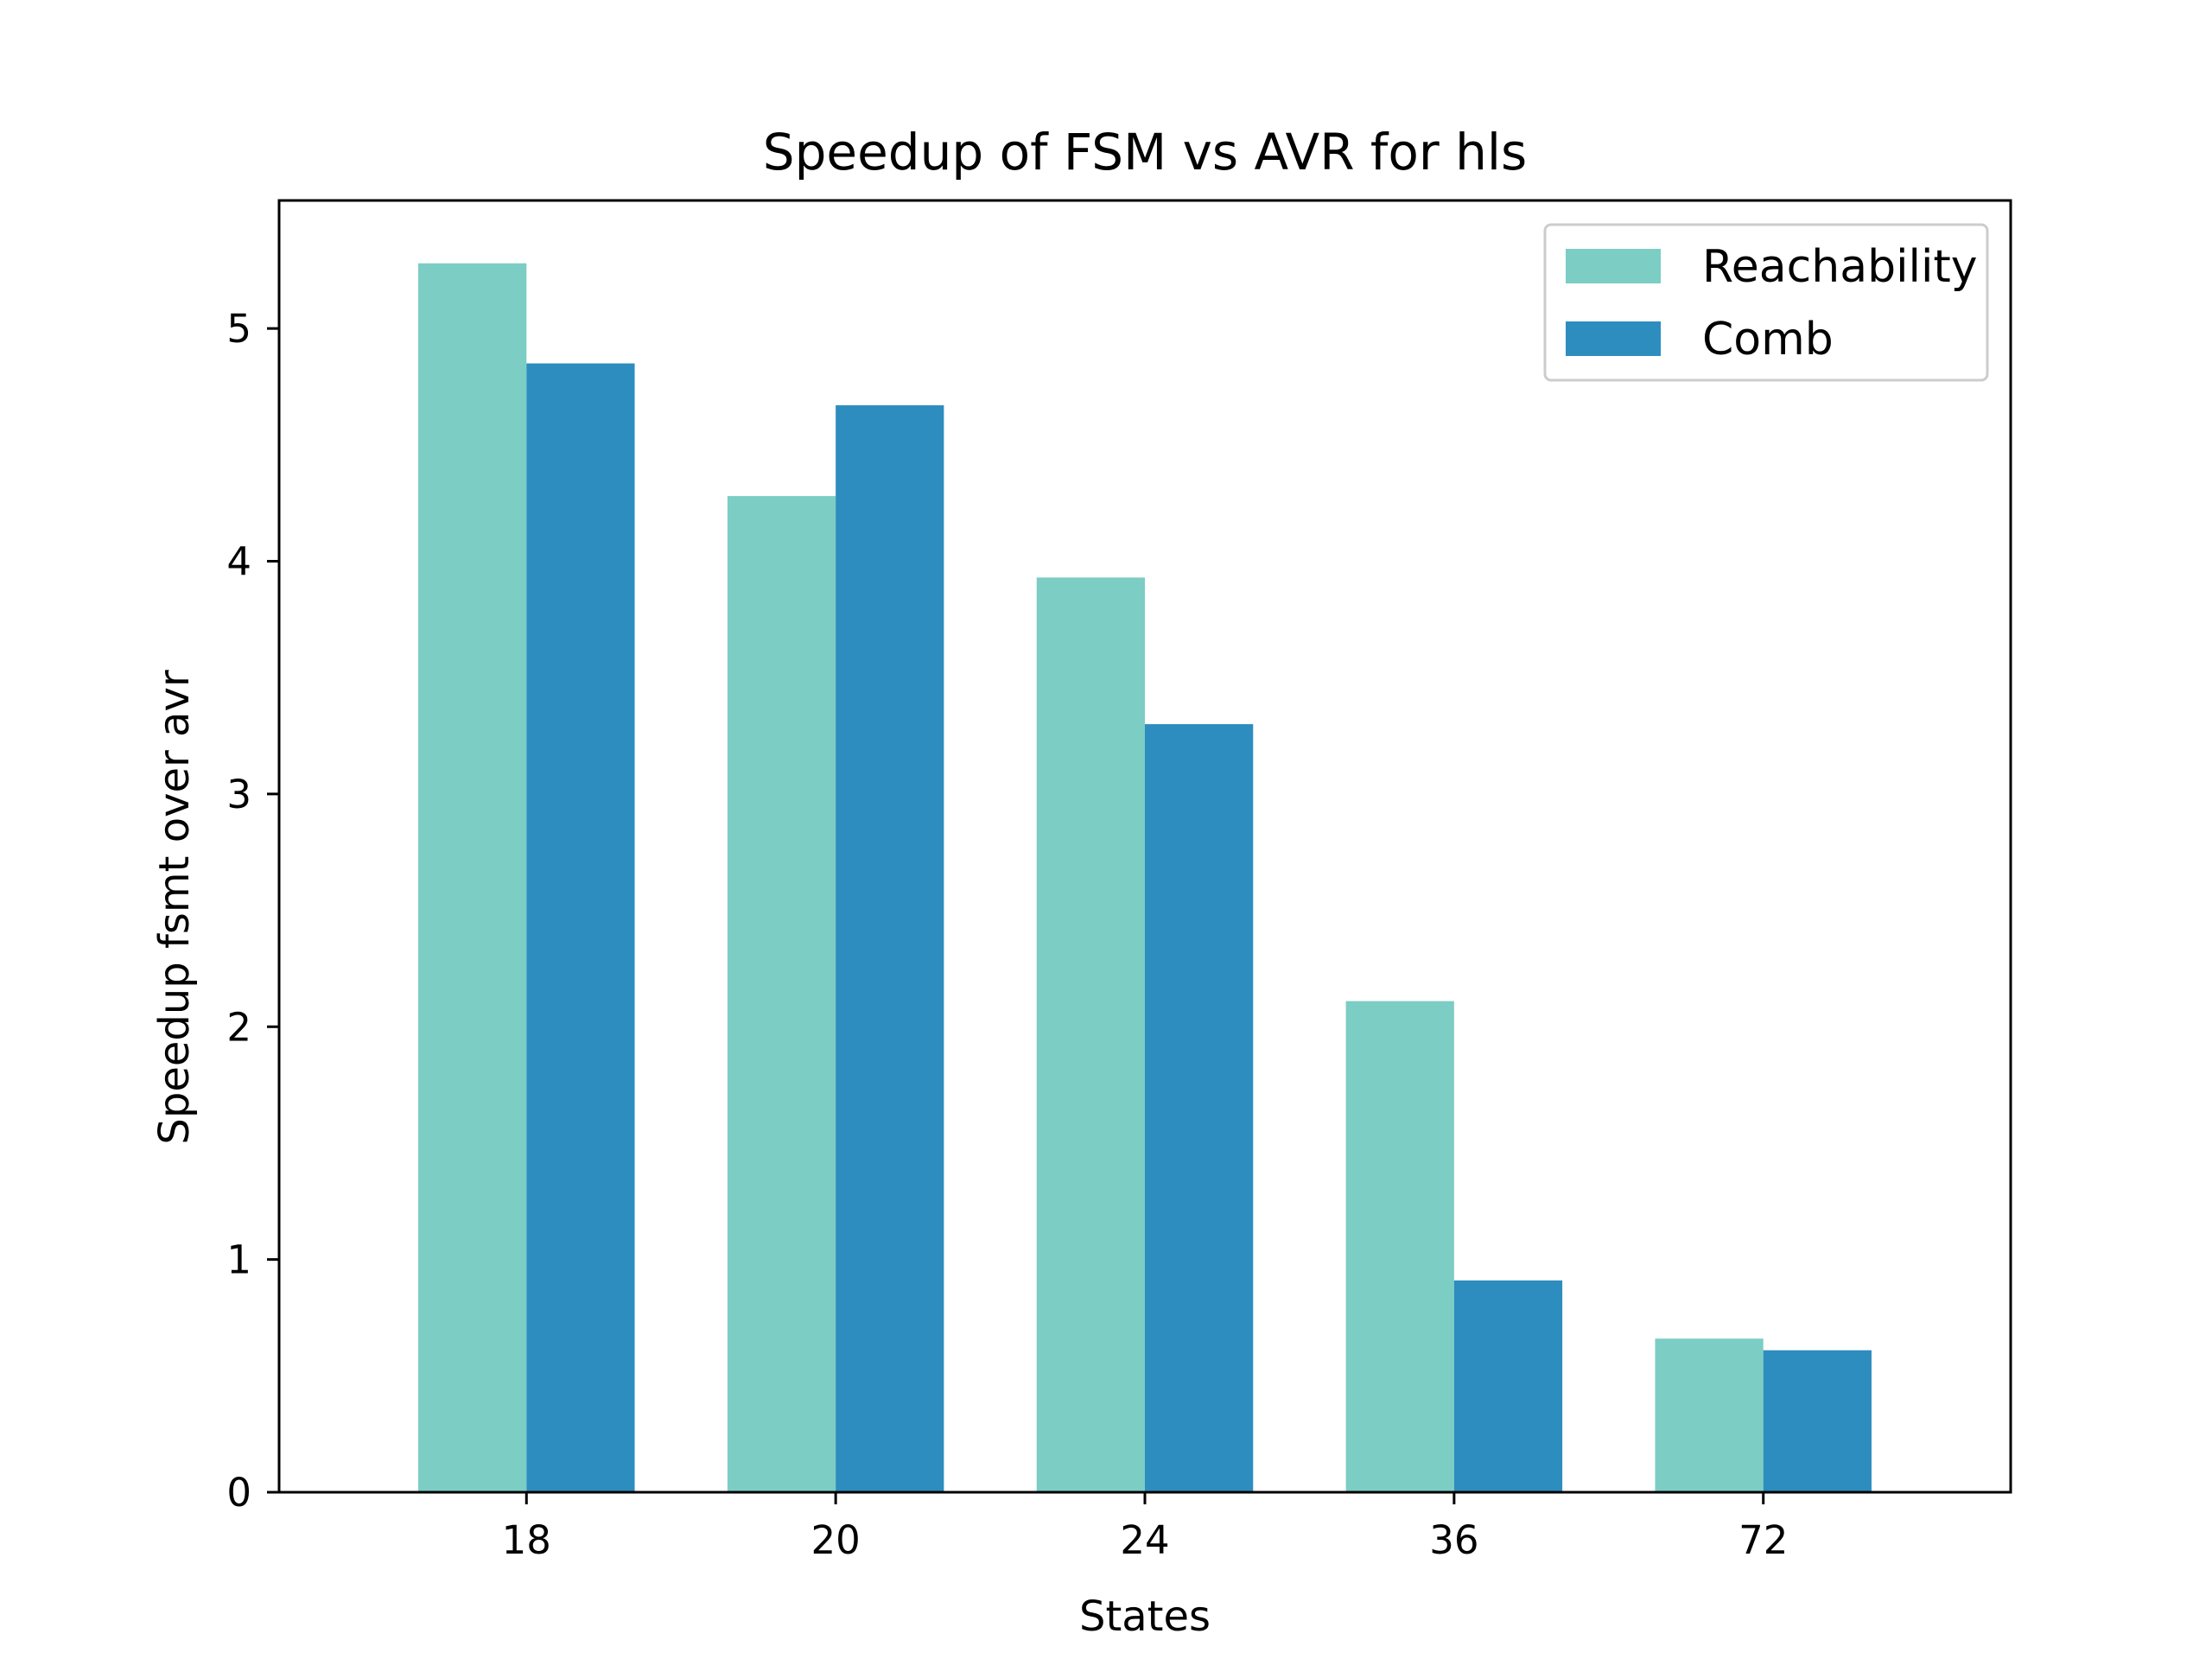  I want to click on x-tick-label: 72, so click(1763, 1540).